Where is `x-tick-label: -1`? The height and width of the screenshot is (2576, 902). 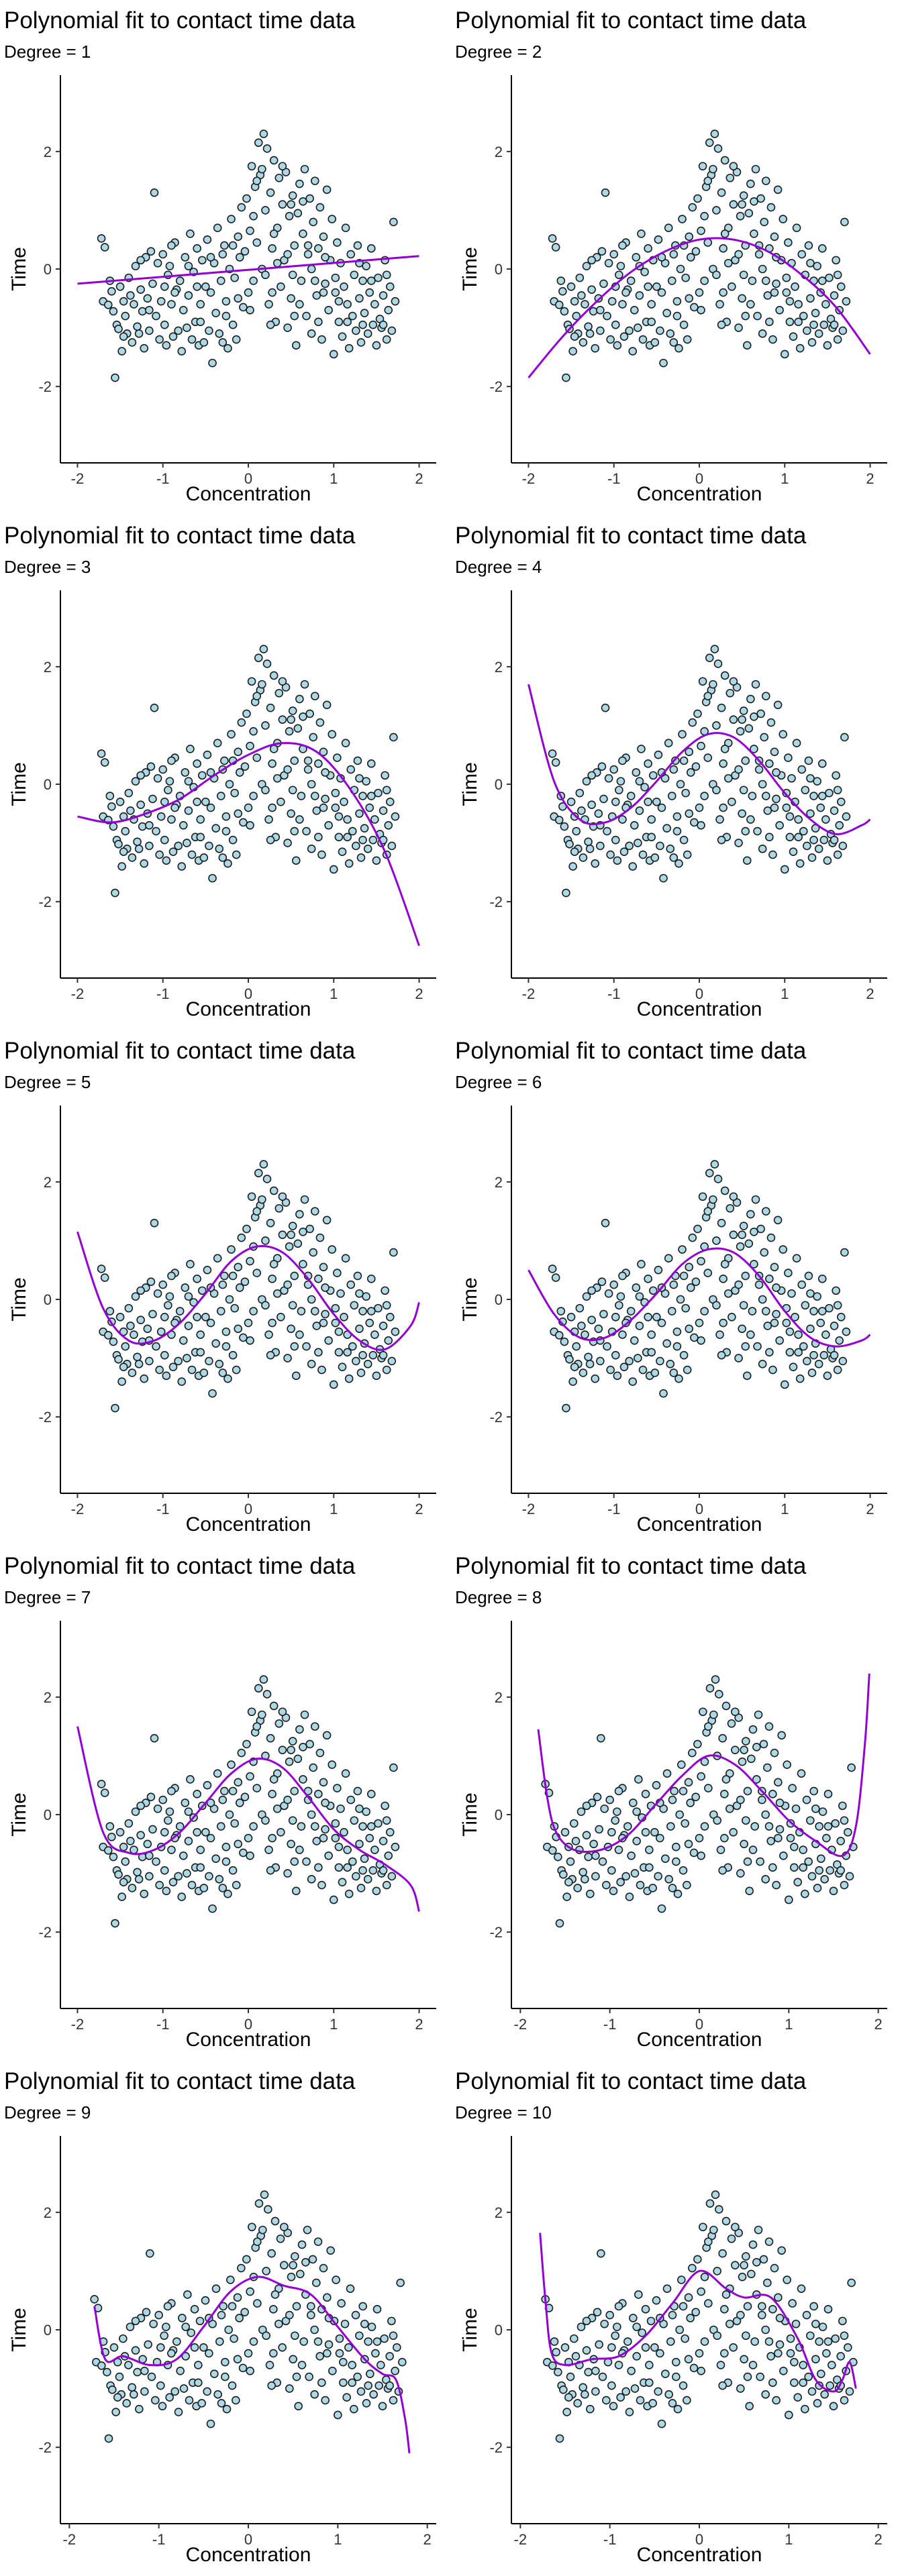 x-tick-label: -1 is located at coordinates (610, 2539).